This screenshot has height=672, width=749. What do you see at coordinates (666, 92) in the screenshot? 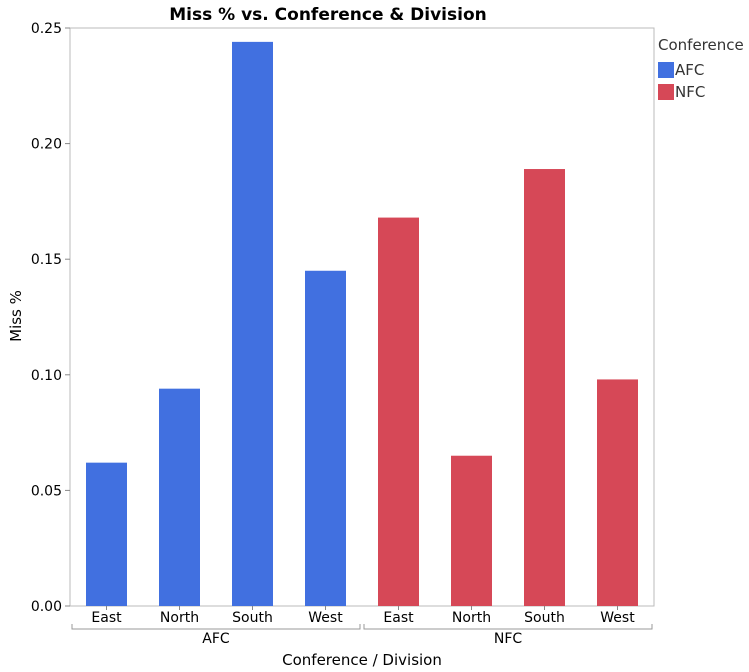
I see `legend-swatch-nfc` at bounding box center [666, 92].